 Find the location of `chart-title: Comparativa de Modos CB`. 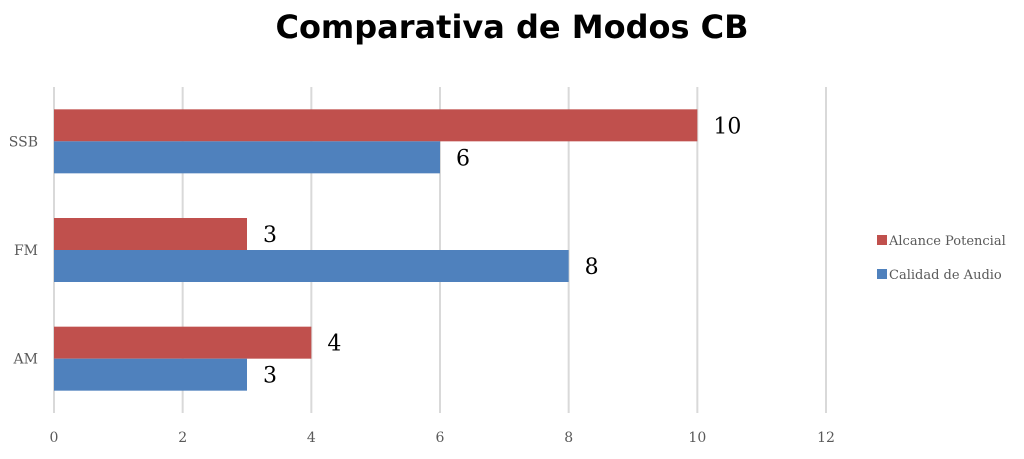

chart-title: Comparativa de Modos CB is located at coordinates (512, 27).